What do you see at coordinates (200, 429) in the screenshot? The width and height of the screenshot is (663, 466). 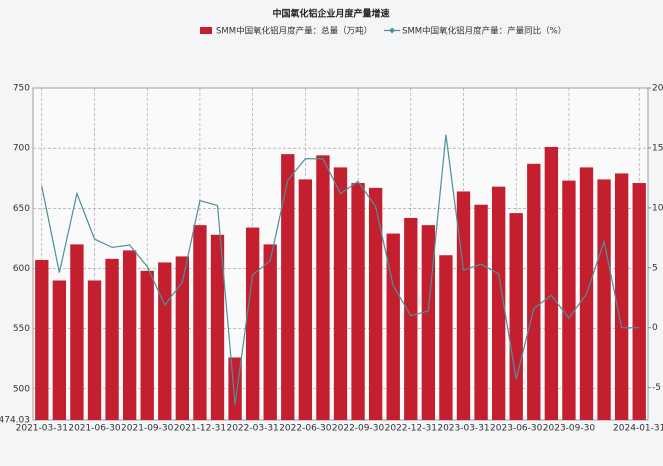 I see `x-tick-label: 2021-12-31` at bounding box center [200, 429].